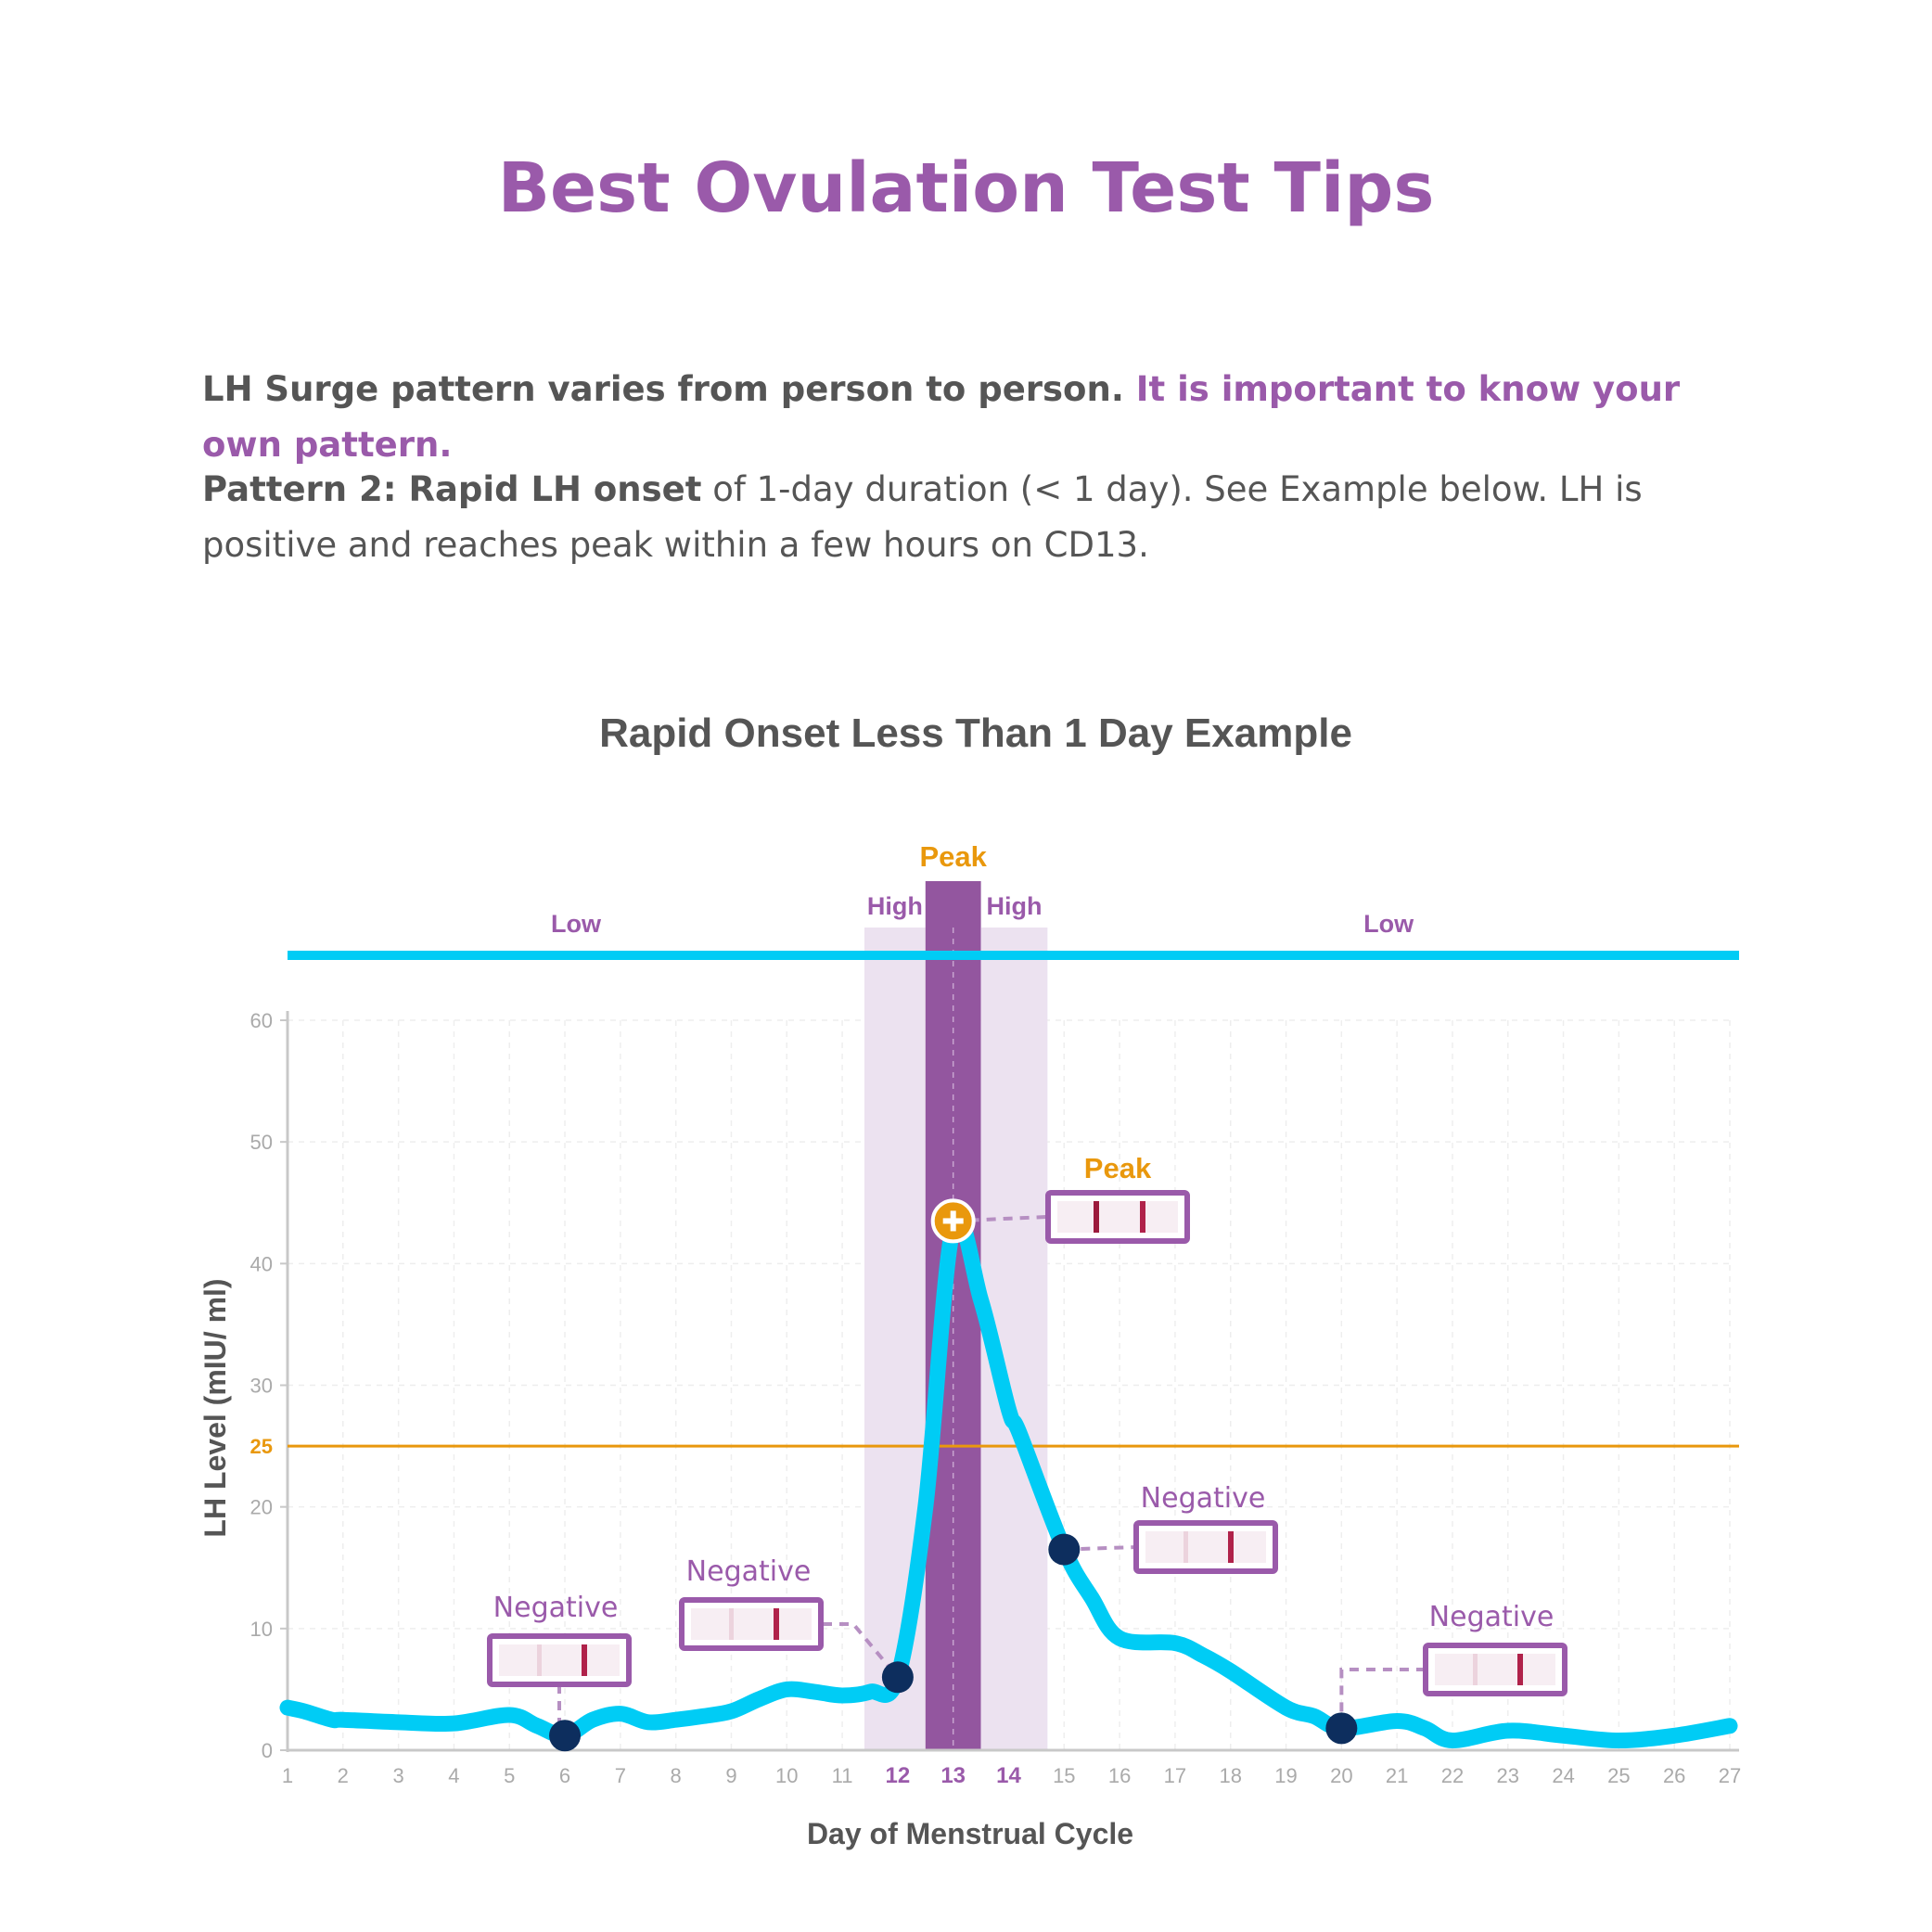 The height and width of the screenshot is (1932, 1932). I want to click on x-tick-label: 14, so click(1008, 1775).